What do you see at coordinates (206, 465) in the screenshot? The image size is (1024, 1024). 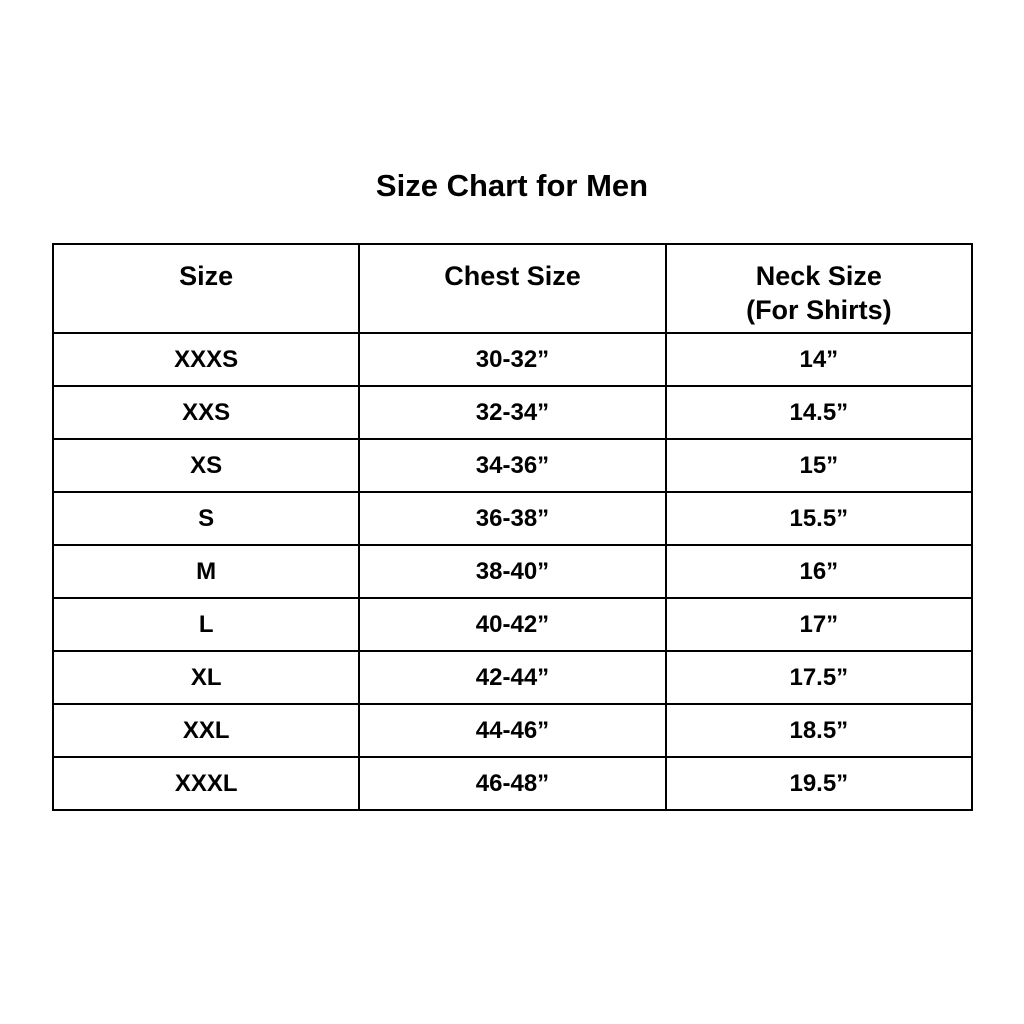 I see `size-cell: XS` at bounding box center [206, 465].